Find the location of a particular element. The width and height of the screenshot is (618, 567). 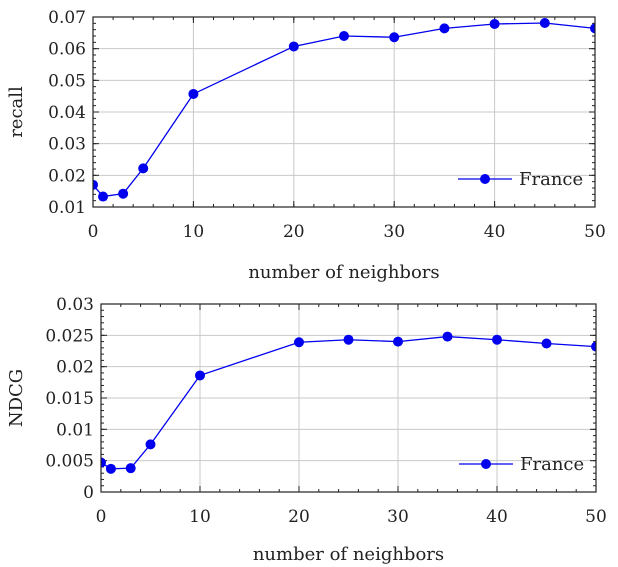

y-tick-label: 0.04 is located at coordinates (67, 113).